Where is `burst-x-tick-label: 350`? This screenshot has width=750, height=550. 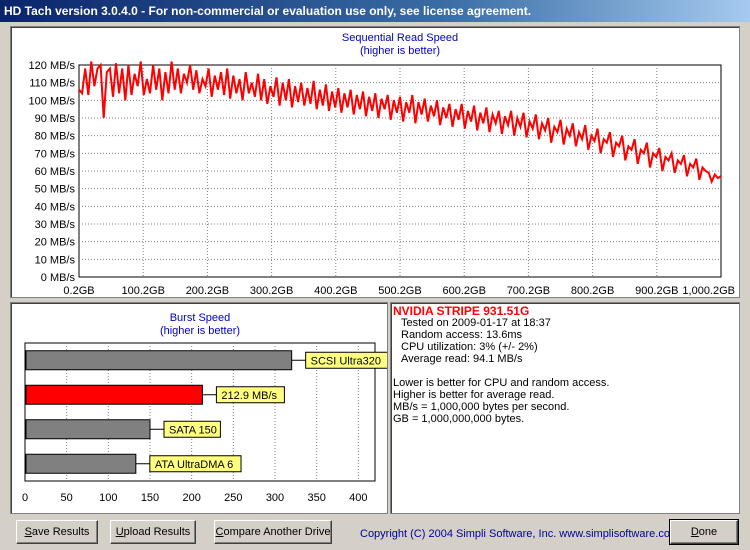 burst-x-tick-label: 350 is located at coordinates (316, 498).